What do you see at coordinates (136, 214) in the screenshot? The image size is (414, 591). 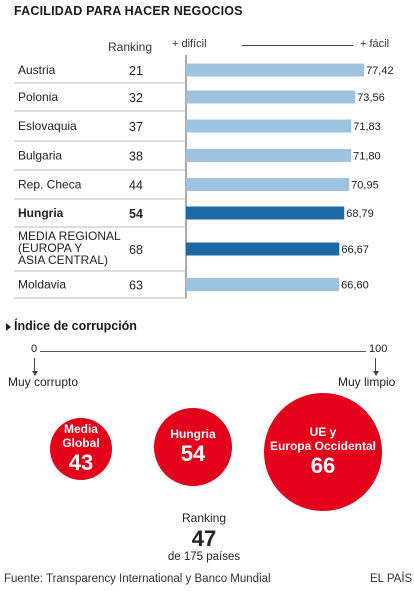 I see `ranking-value: 54` at bounding box center [136, 214].